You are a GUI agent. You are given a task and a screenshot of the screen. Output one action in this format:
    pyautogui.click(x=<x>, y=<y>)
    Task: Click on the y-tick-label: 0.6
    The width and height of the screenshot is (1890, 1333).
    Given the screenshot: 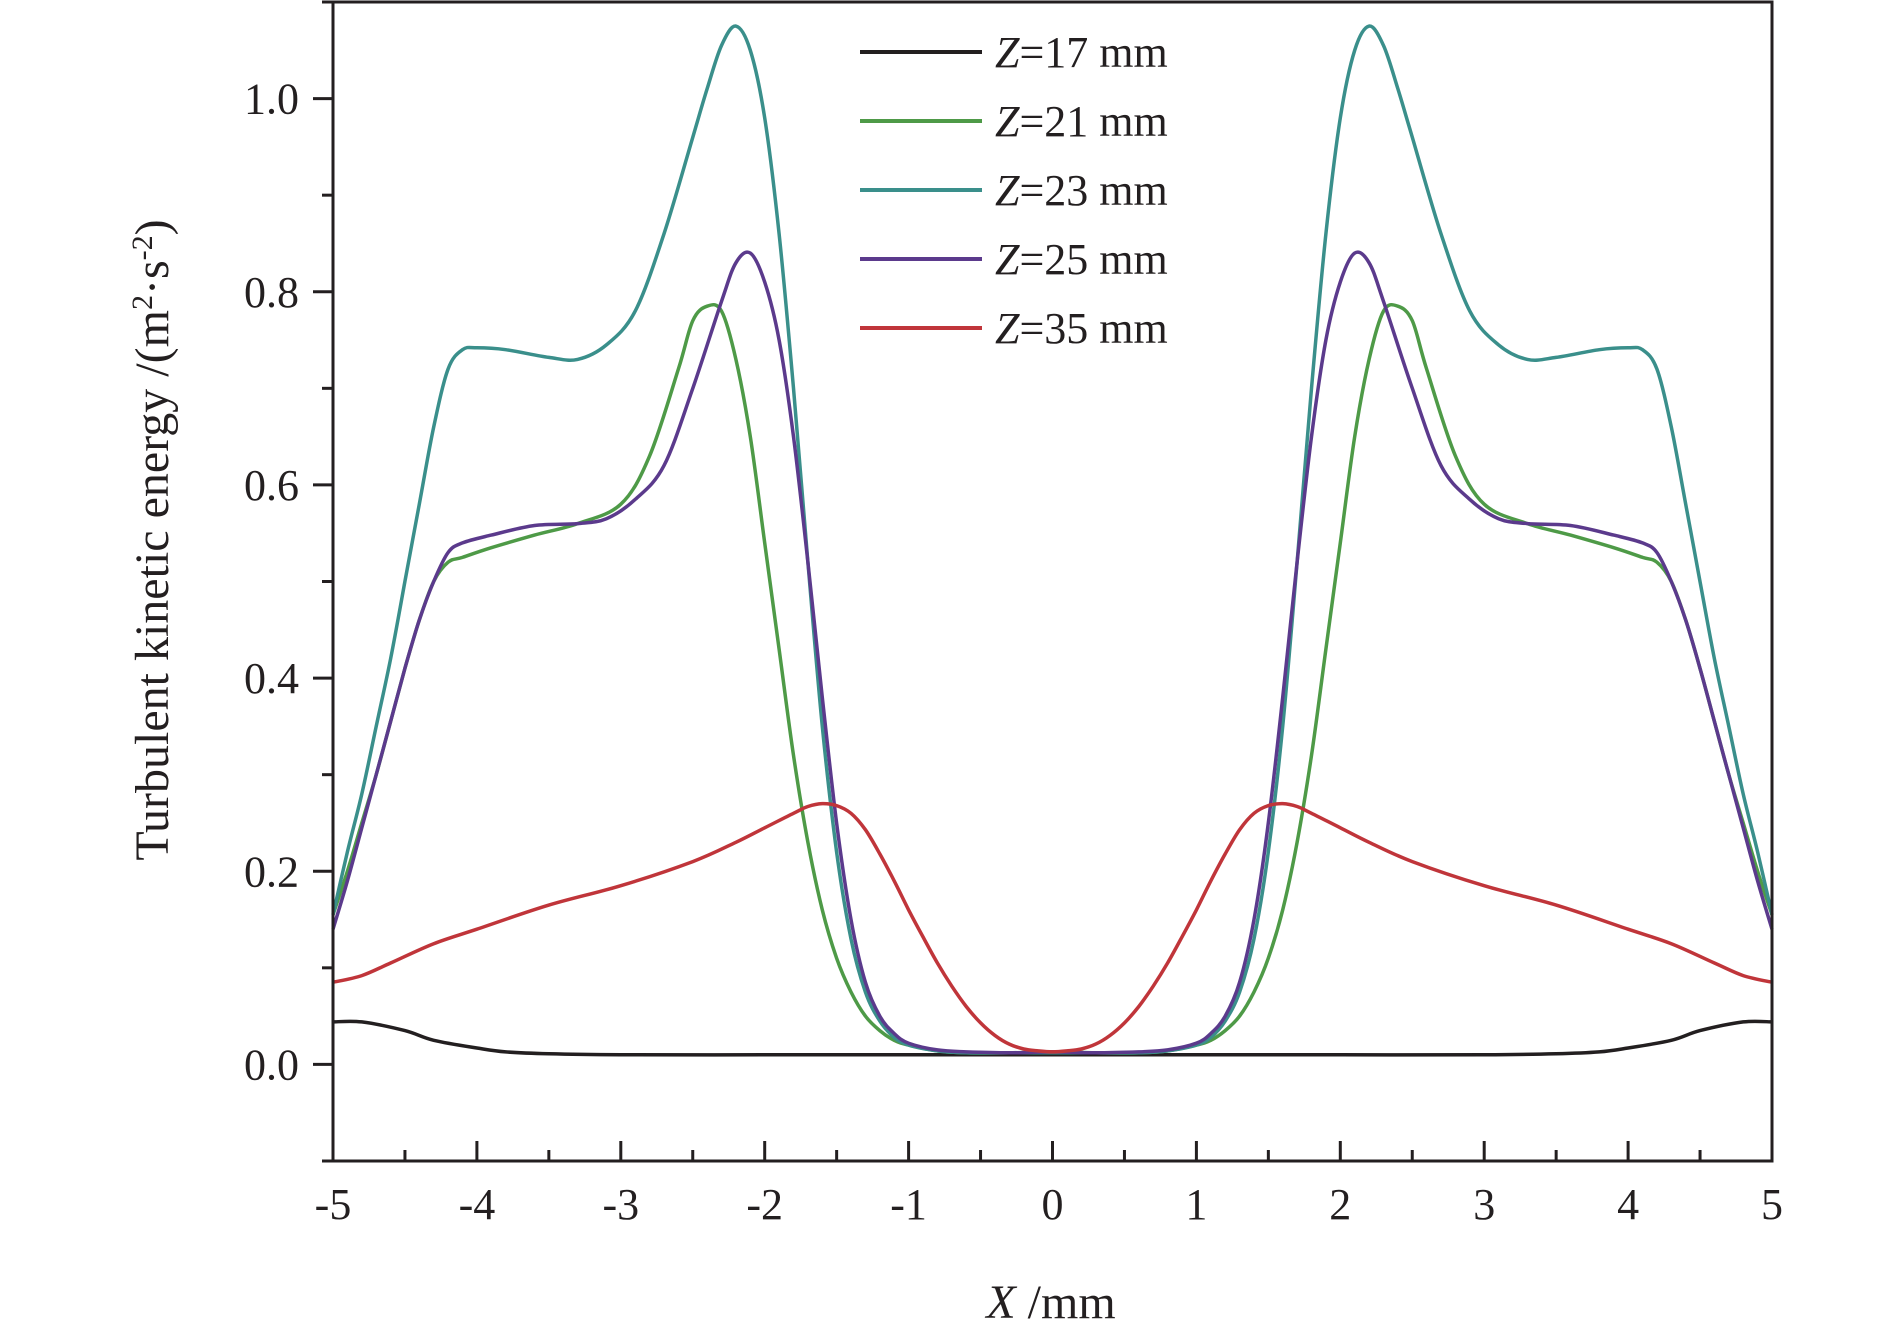 What is the action you would take?
    pyautogui.click(x=271, y=485)
    